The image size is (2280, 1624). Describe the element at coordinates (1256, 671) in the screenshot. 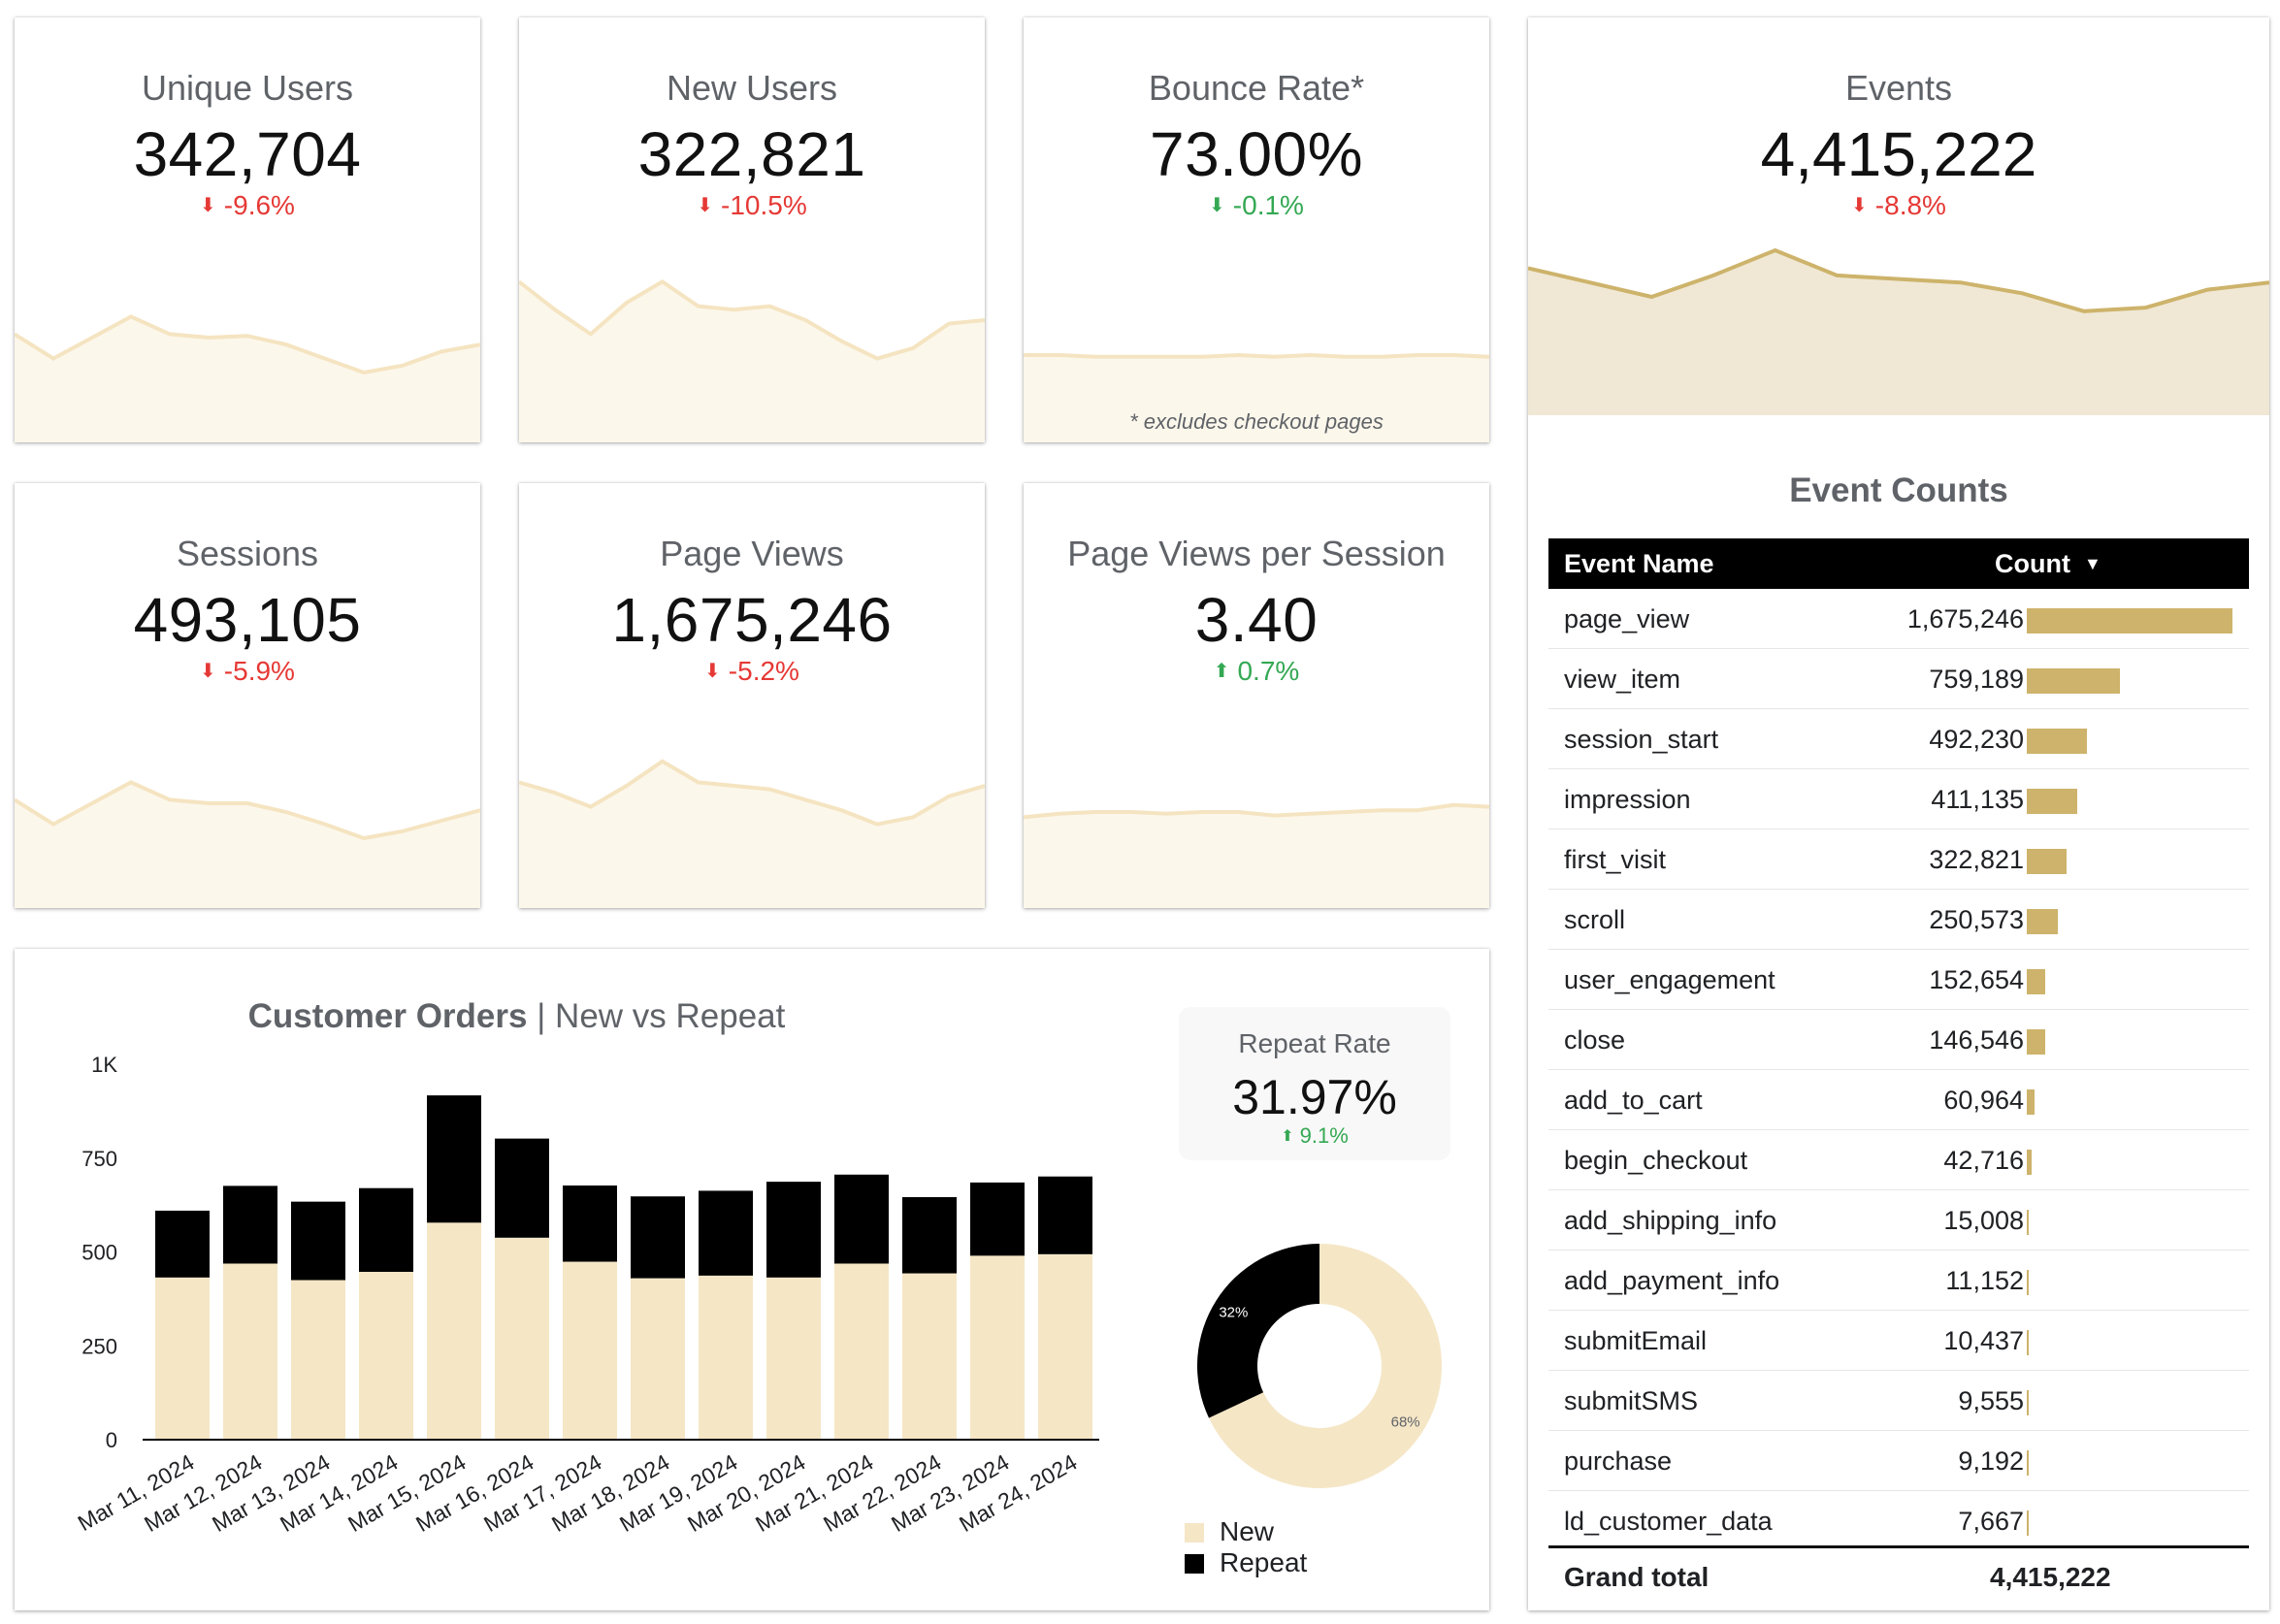

I see `kpi-delta: ⬆ 0.7%` at that location.